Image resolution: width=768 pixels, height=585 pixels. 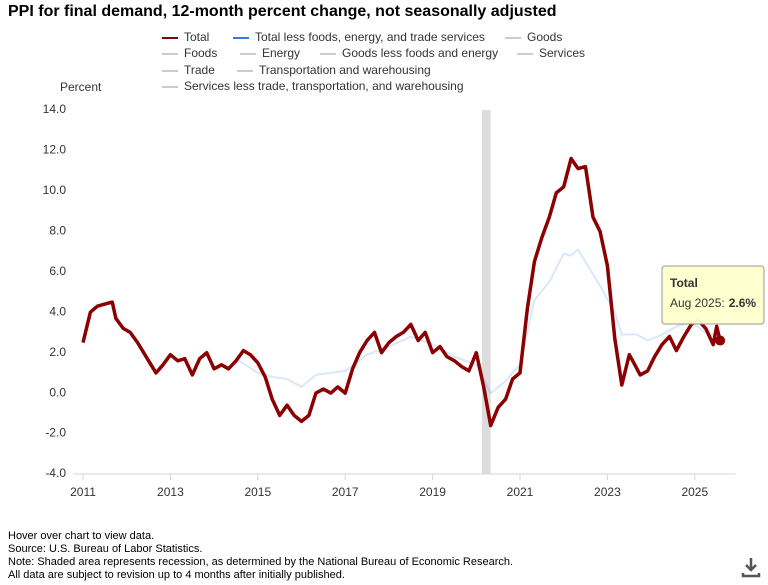 What do you see at coordinates (57, 311) in the screenshot?
I see `y-tick-label: 4.0` at bounding box center [57, 311].